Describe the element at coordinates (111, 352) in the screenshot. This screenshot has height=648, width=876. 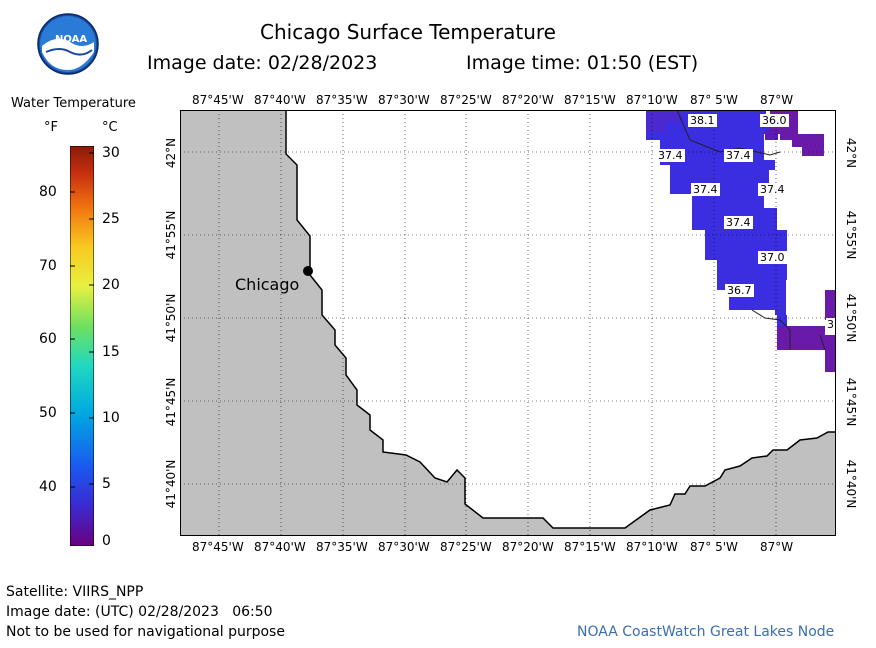
I see `c-tick-15: 15` at that location.